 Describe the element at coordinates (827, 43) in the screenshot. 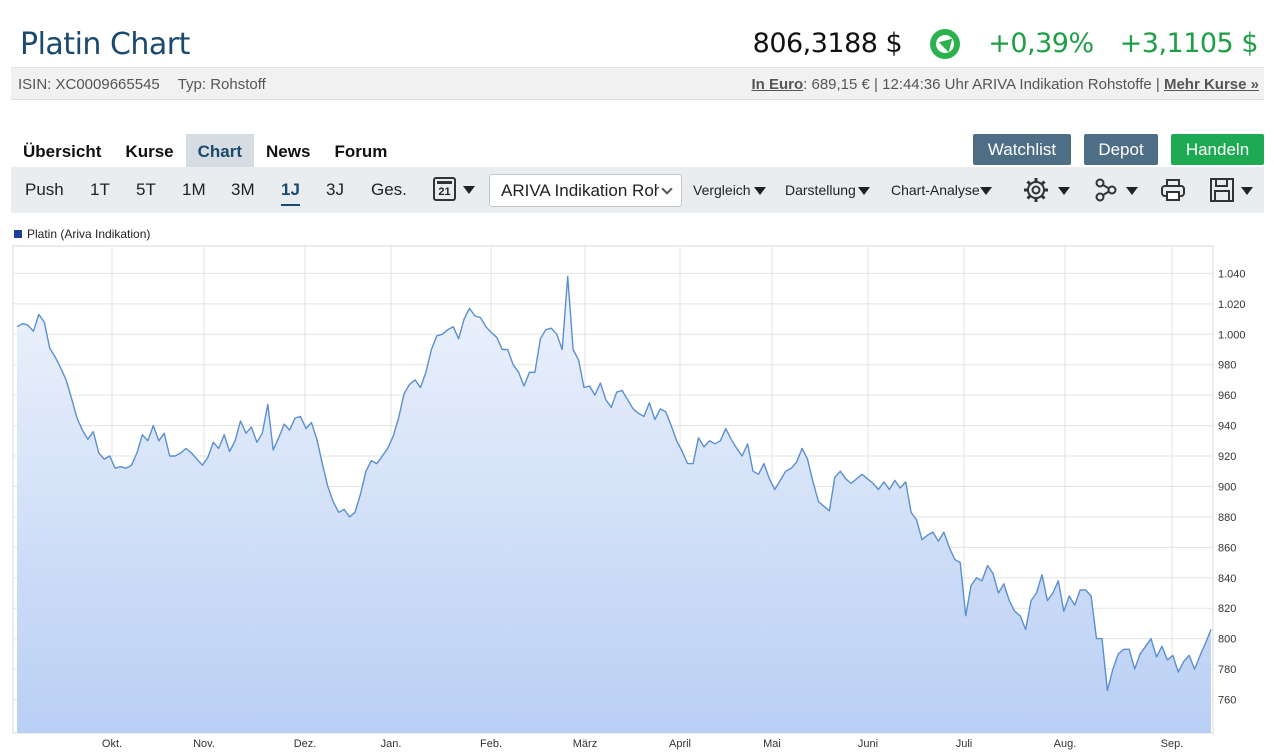

I see `current-price: 806,3188 $` at that location.